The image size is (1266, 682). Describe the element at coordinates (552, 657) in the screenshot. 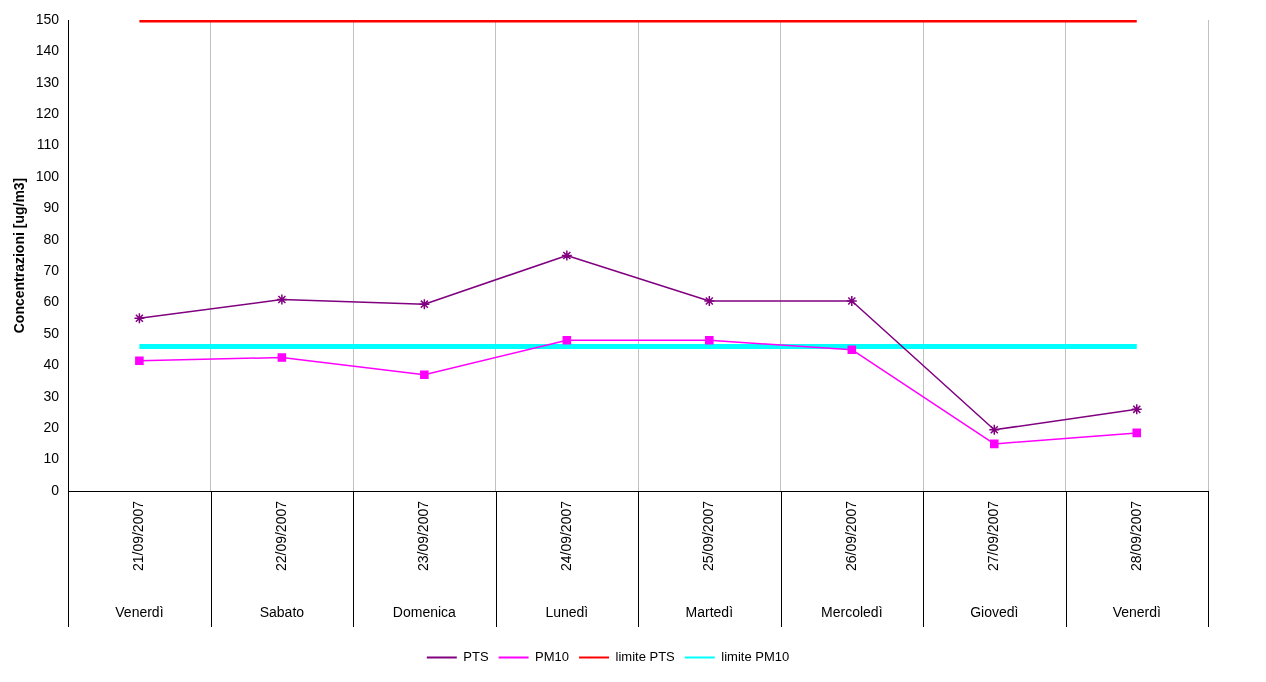

I see `legend-label: PM10` at that location.